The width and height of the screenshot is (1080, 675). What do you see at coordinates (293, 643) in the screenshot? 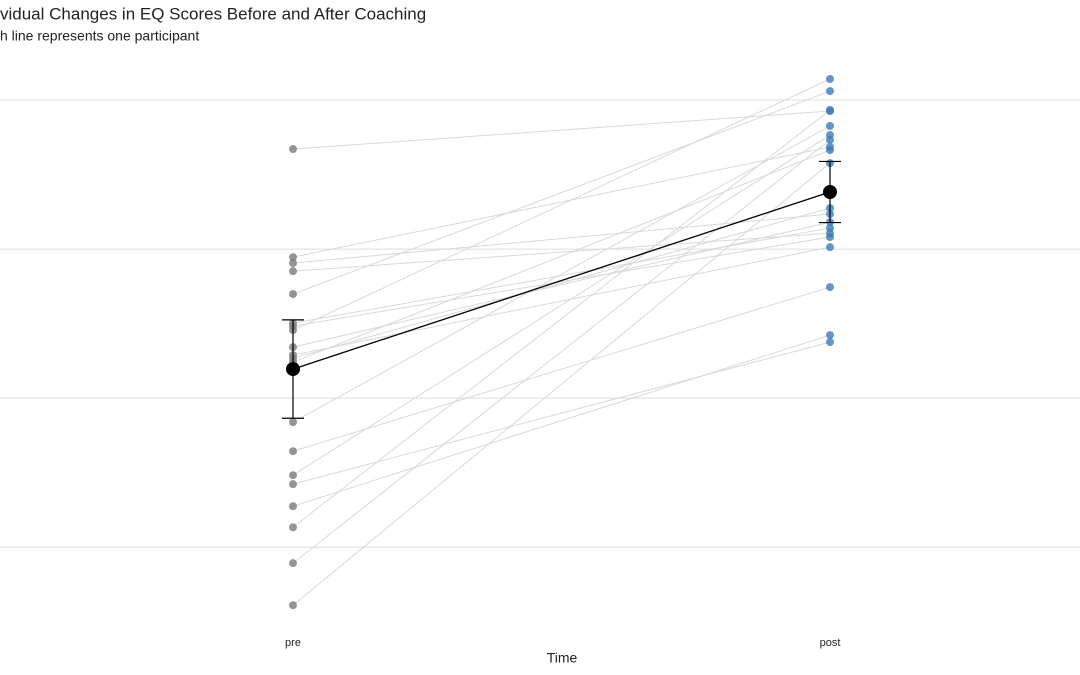
I see `x-tick-label: pre` at bounding box center [293, 643].